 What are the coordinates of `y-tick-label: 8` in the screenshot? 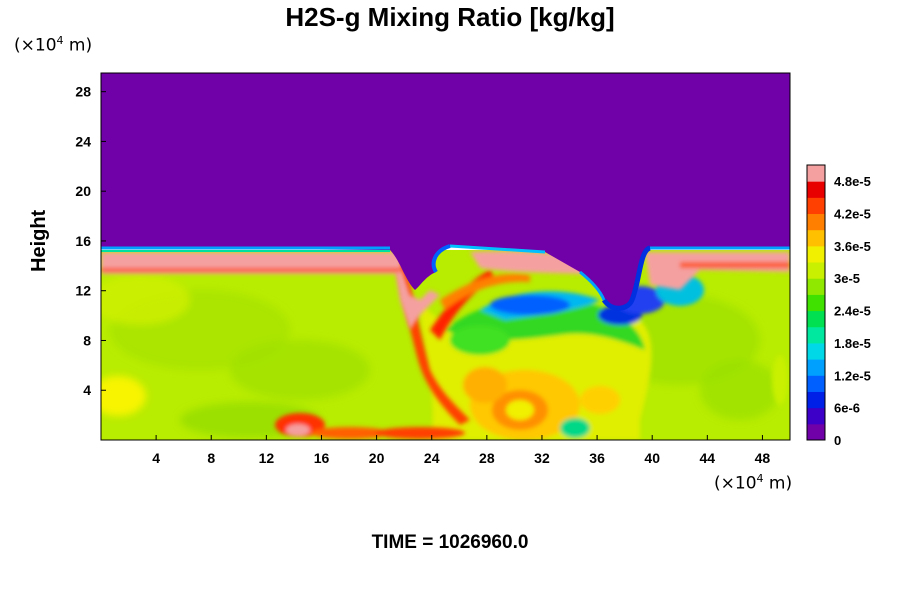 It's located at (87, 340).